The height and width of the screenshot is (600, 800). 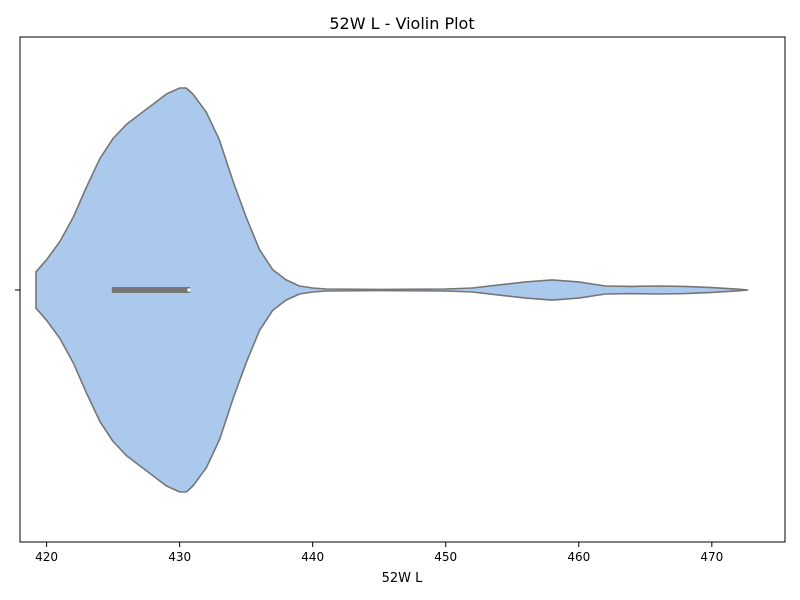 I want to click on x-tick-label: 470, so click(x=711, y=557).